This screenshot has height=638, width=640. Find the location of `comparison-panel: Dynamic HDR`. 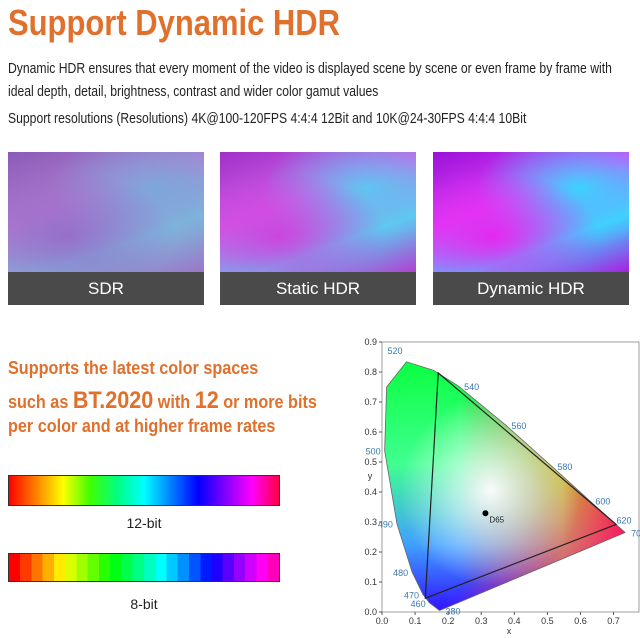

comparison-panel: Dynamic HDR is located at coordinates (531, 228).